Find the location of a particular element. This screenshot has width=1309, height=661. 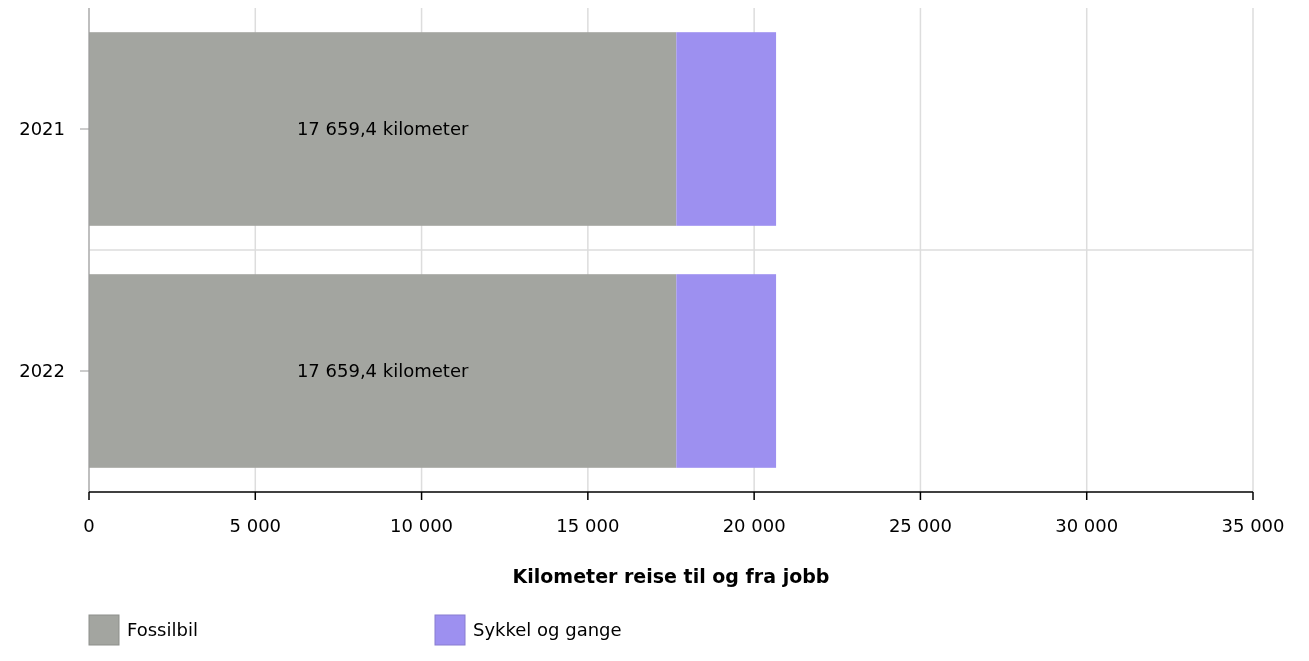

x-tick-label: 0 is located at coordinates (89, 525).